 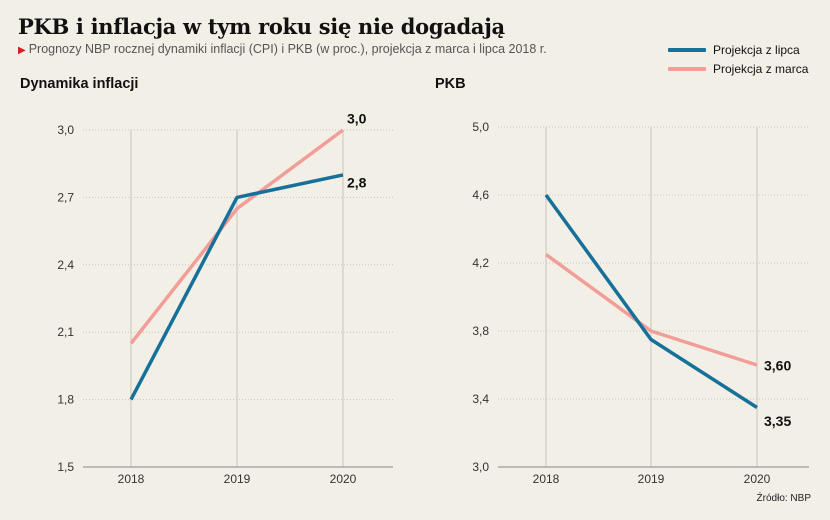 I want to click on y-tick-label: 1,8, so click(x=65, y=400).